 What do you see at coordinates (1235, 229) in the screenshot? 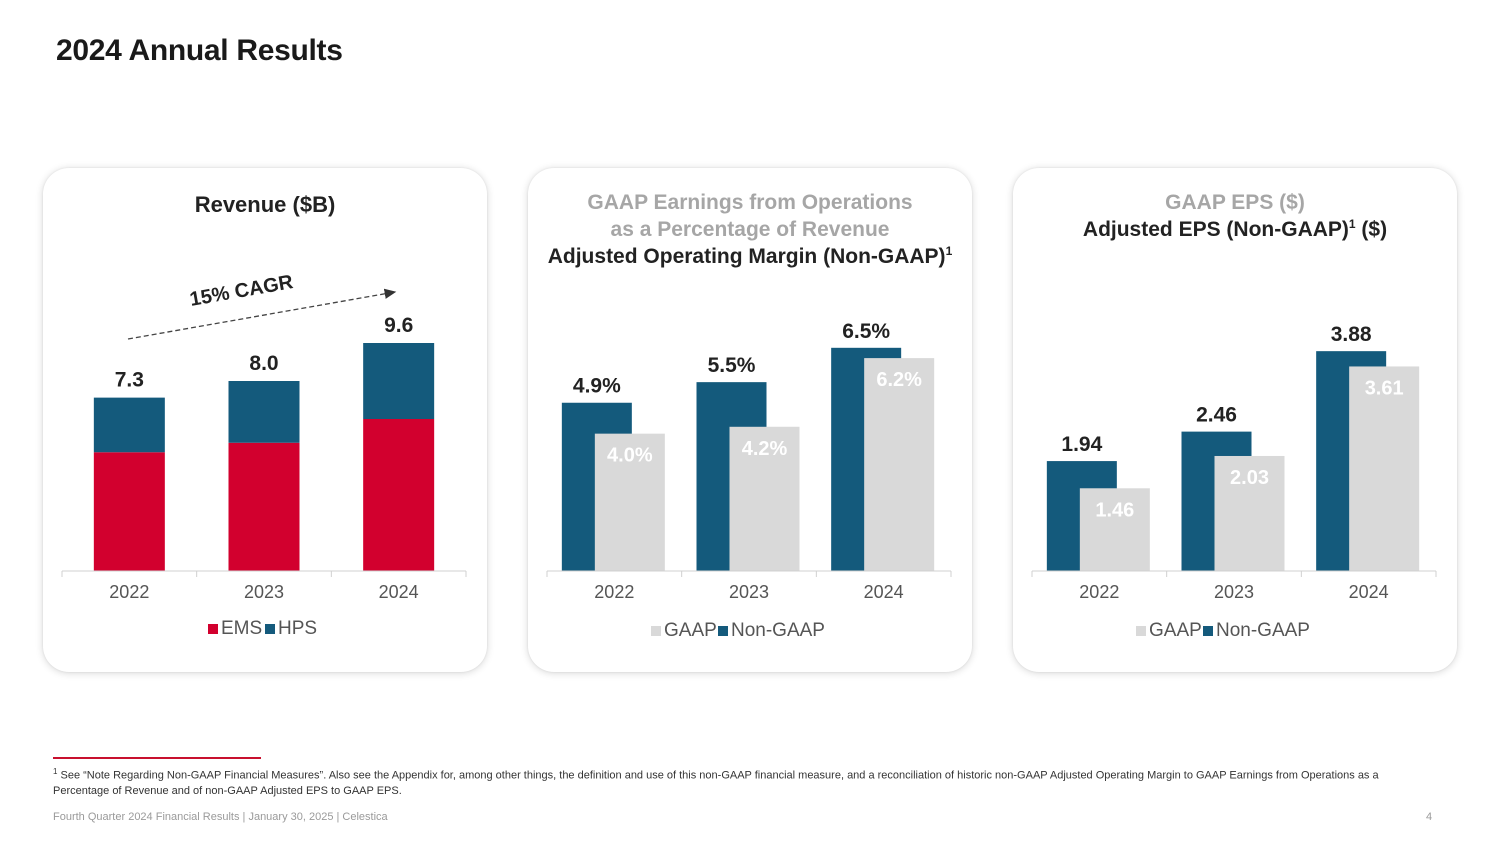
I see `chart-subtitle: Adjusted EPS (Non-GAAP)1 ($)` at bounding box center [1235, 229].